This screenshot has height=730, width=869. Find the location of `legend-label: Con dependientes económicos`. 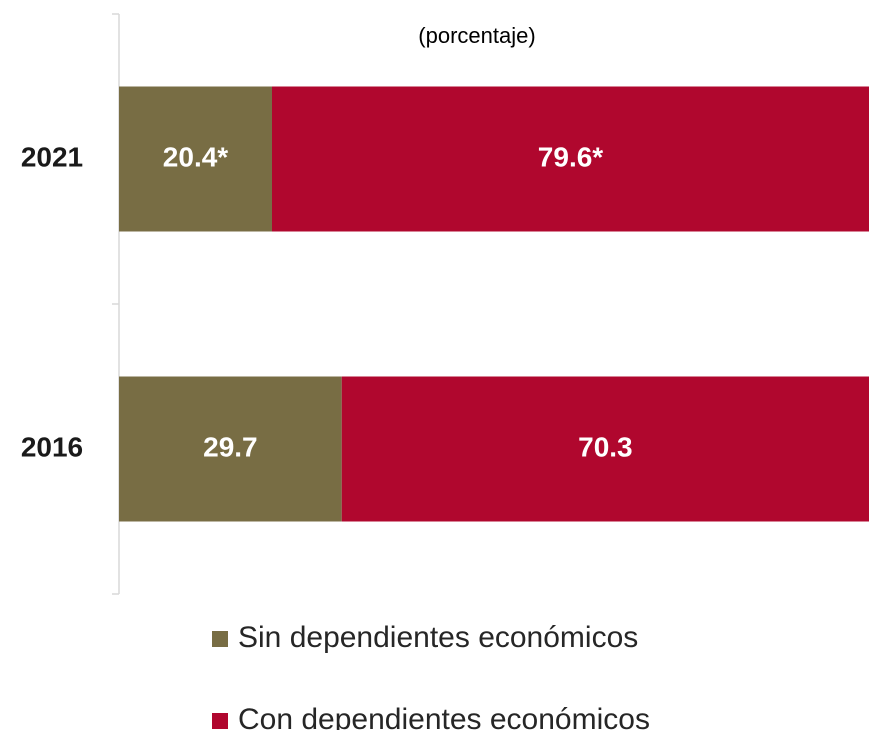

legend-label: Con dependientes económicos is located at coordinates (444, 716).